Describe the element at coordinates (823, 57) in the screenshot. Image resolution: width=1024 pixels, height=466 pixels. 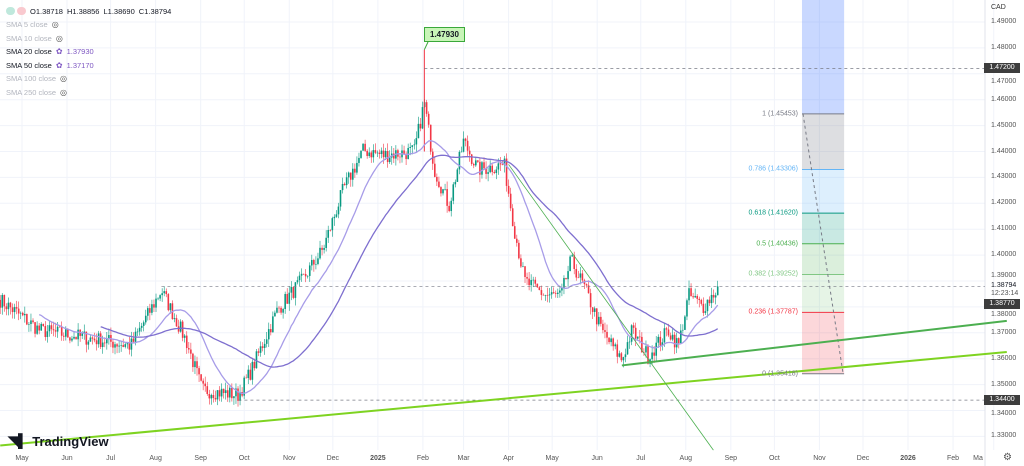
I see `fib-extension-zone` at that location.